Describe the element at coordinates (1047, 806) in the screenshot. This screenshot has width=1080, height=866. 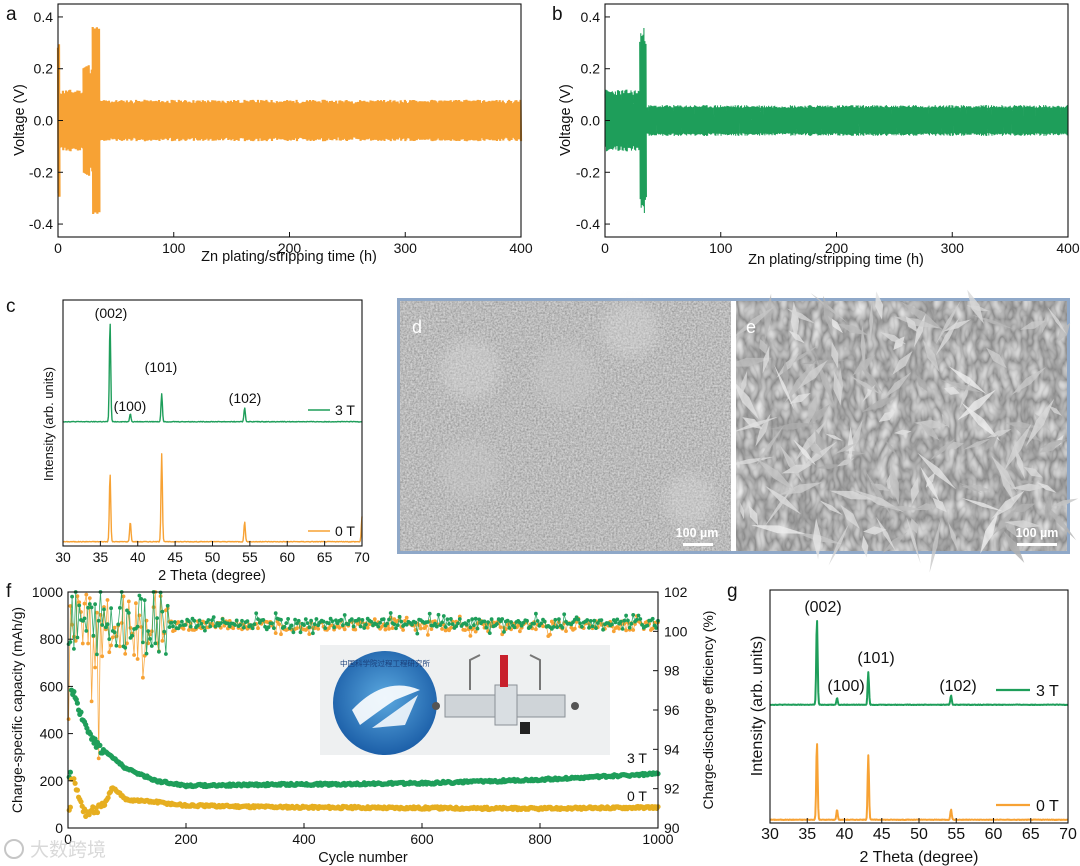
I see `g-legend-0t: 0 T` at that location.